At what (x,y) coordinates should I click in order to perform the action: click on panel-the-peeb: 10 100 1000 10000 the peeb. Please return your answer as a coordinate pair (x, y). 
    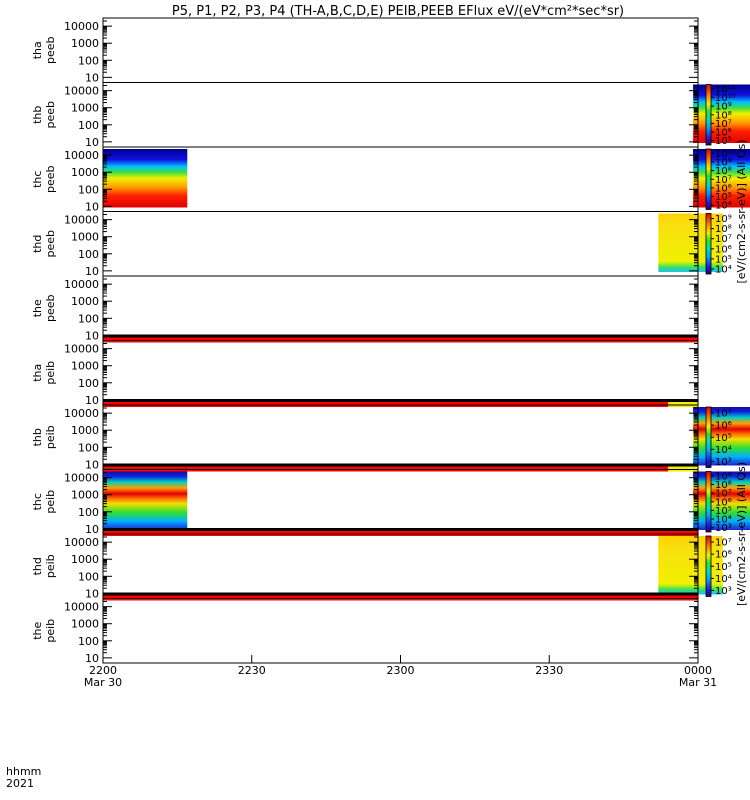
    Looking at the image, I should click on (365, 309).